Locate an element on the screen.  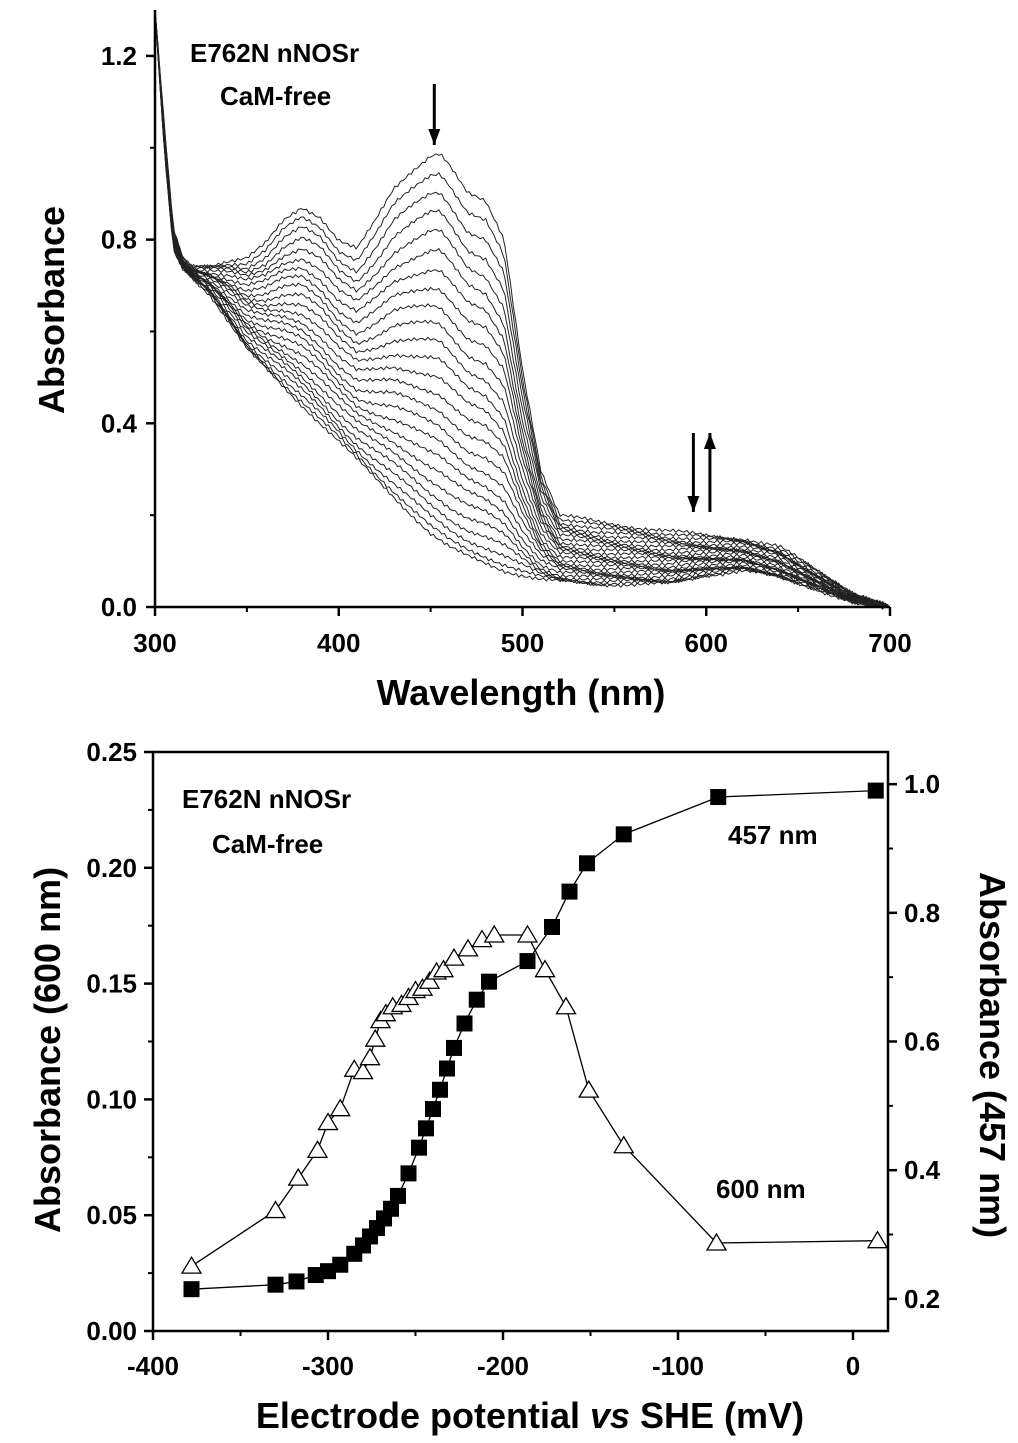
x-tick-label: -100 is located at coordinates (678, 1366).